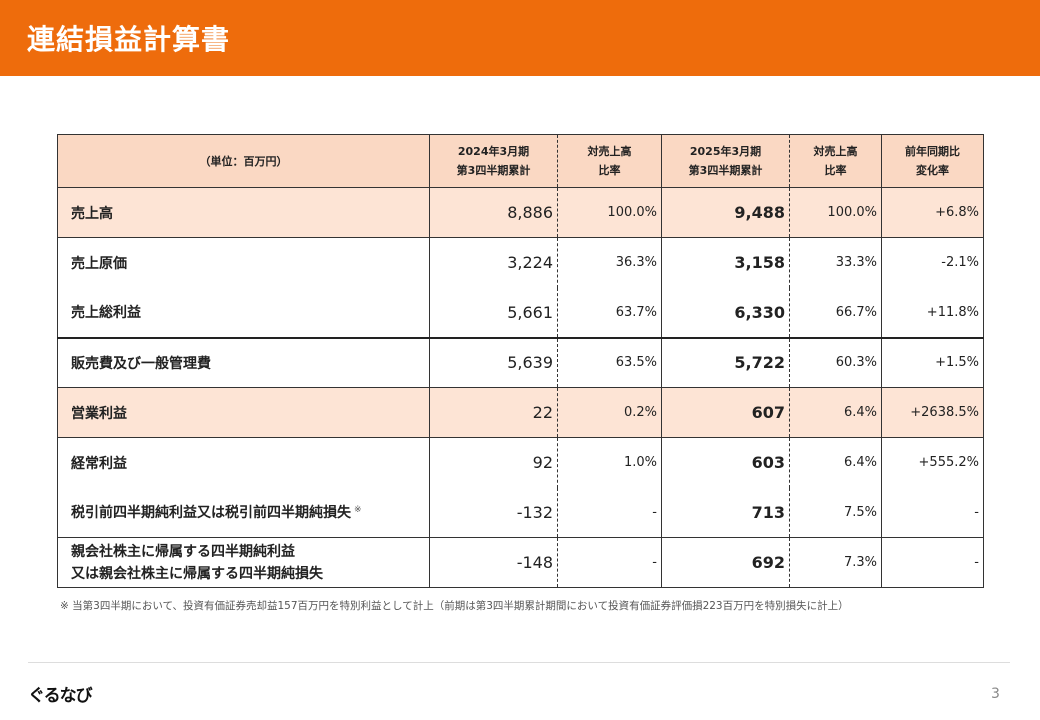 The width and height of the screenshot is (1040, 720). Describe the element at coordinates (609, 161) in the screenshot. I see `col-header-ratio-2024: 対売上高 比率` at that location.